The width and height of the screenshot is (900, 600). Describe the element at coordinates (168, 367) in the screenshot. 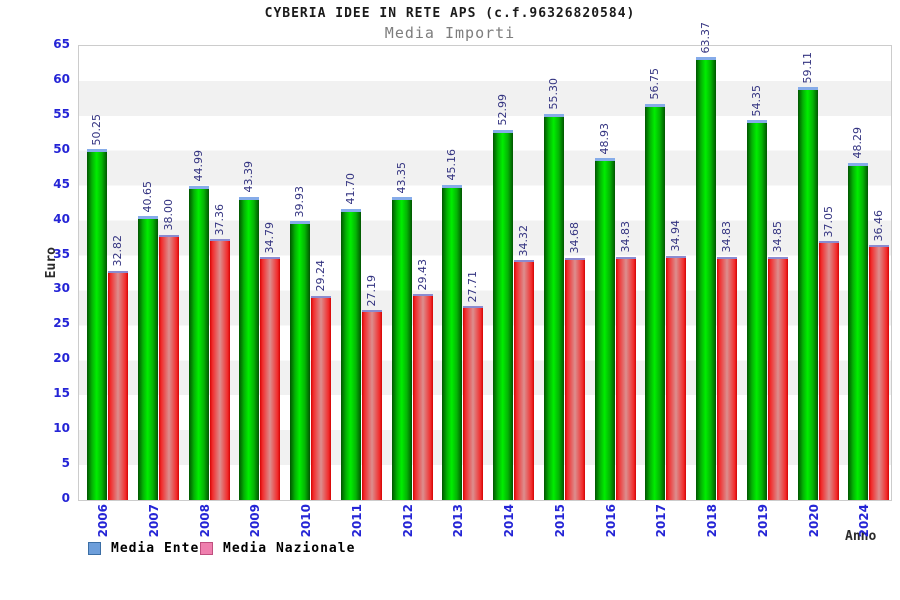

I see `bar-media-nazionale-2007` at that location.